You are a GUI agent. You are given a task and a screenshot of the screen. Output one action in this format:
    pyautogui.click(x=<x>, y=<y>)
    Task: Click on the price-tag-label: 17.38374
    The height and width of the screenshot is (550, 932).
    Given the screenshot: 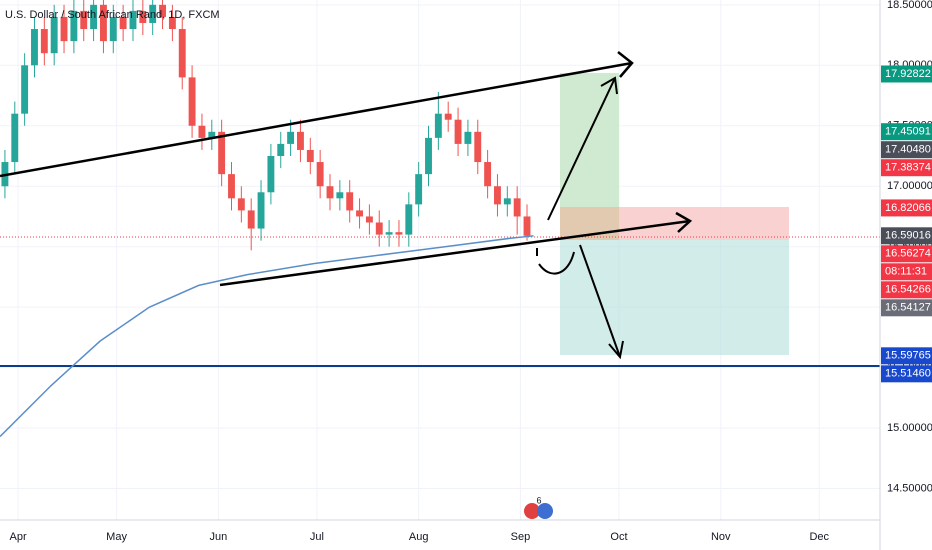 What is the action you would take?
    pyautogui.click(x=908, y=168)
    